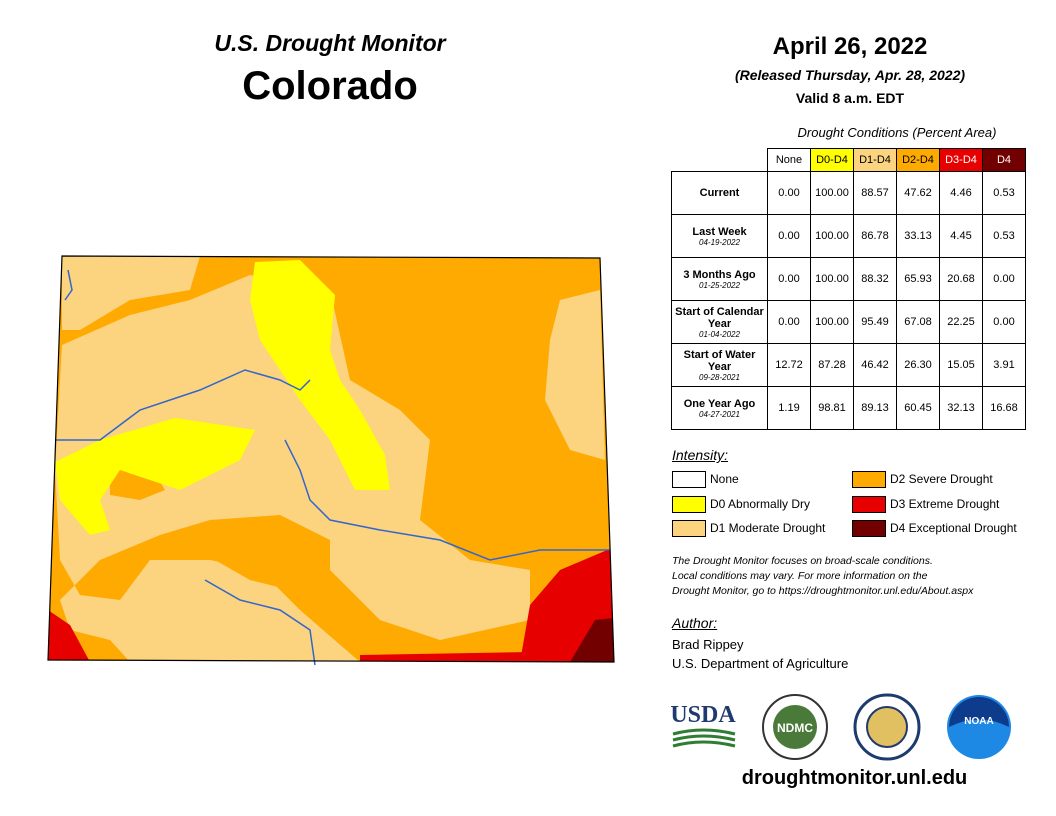  What do you see at coordinates (719, 360) in the screenshot?
I see `row-name: Start of Water Year` at bounding box center [719, 360].